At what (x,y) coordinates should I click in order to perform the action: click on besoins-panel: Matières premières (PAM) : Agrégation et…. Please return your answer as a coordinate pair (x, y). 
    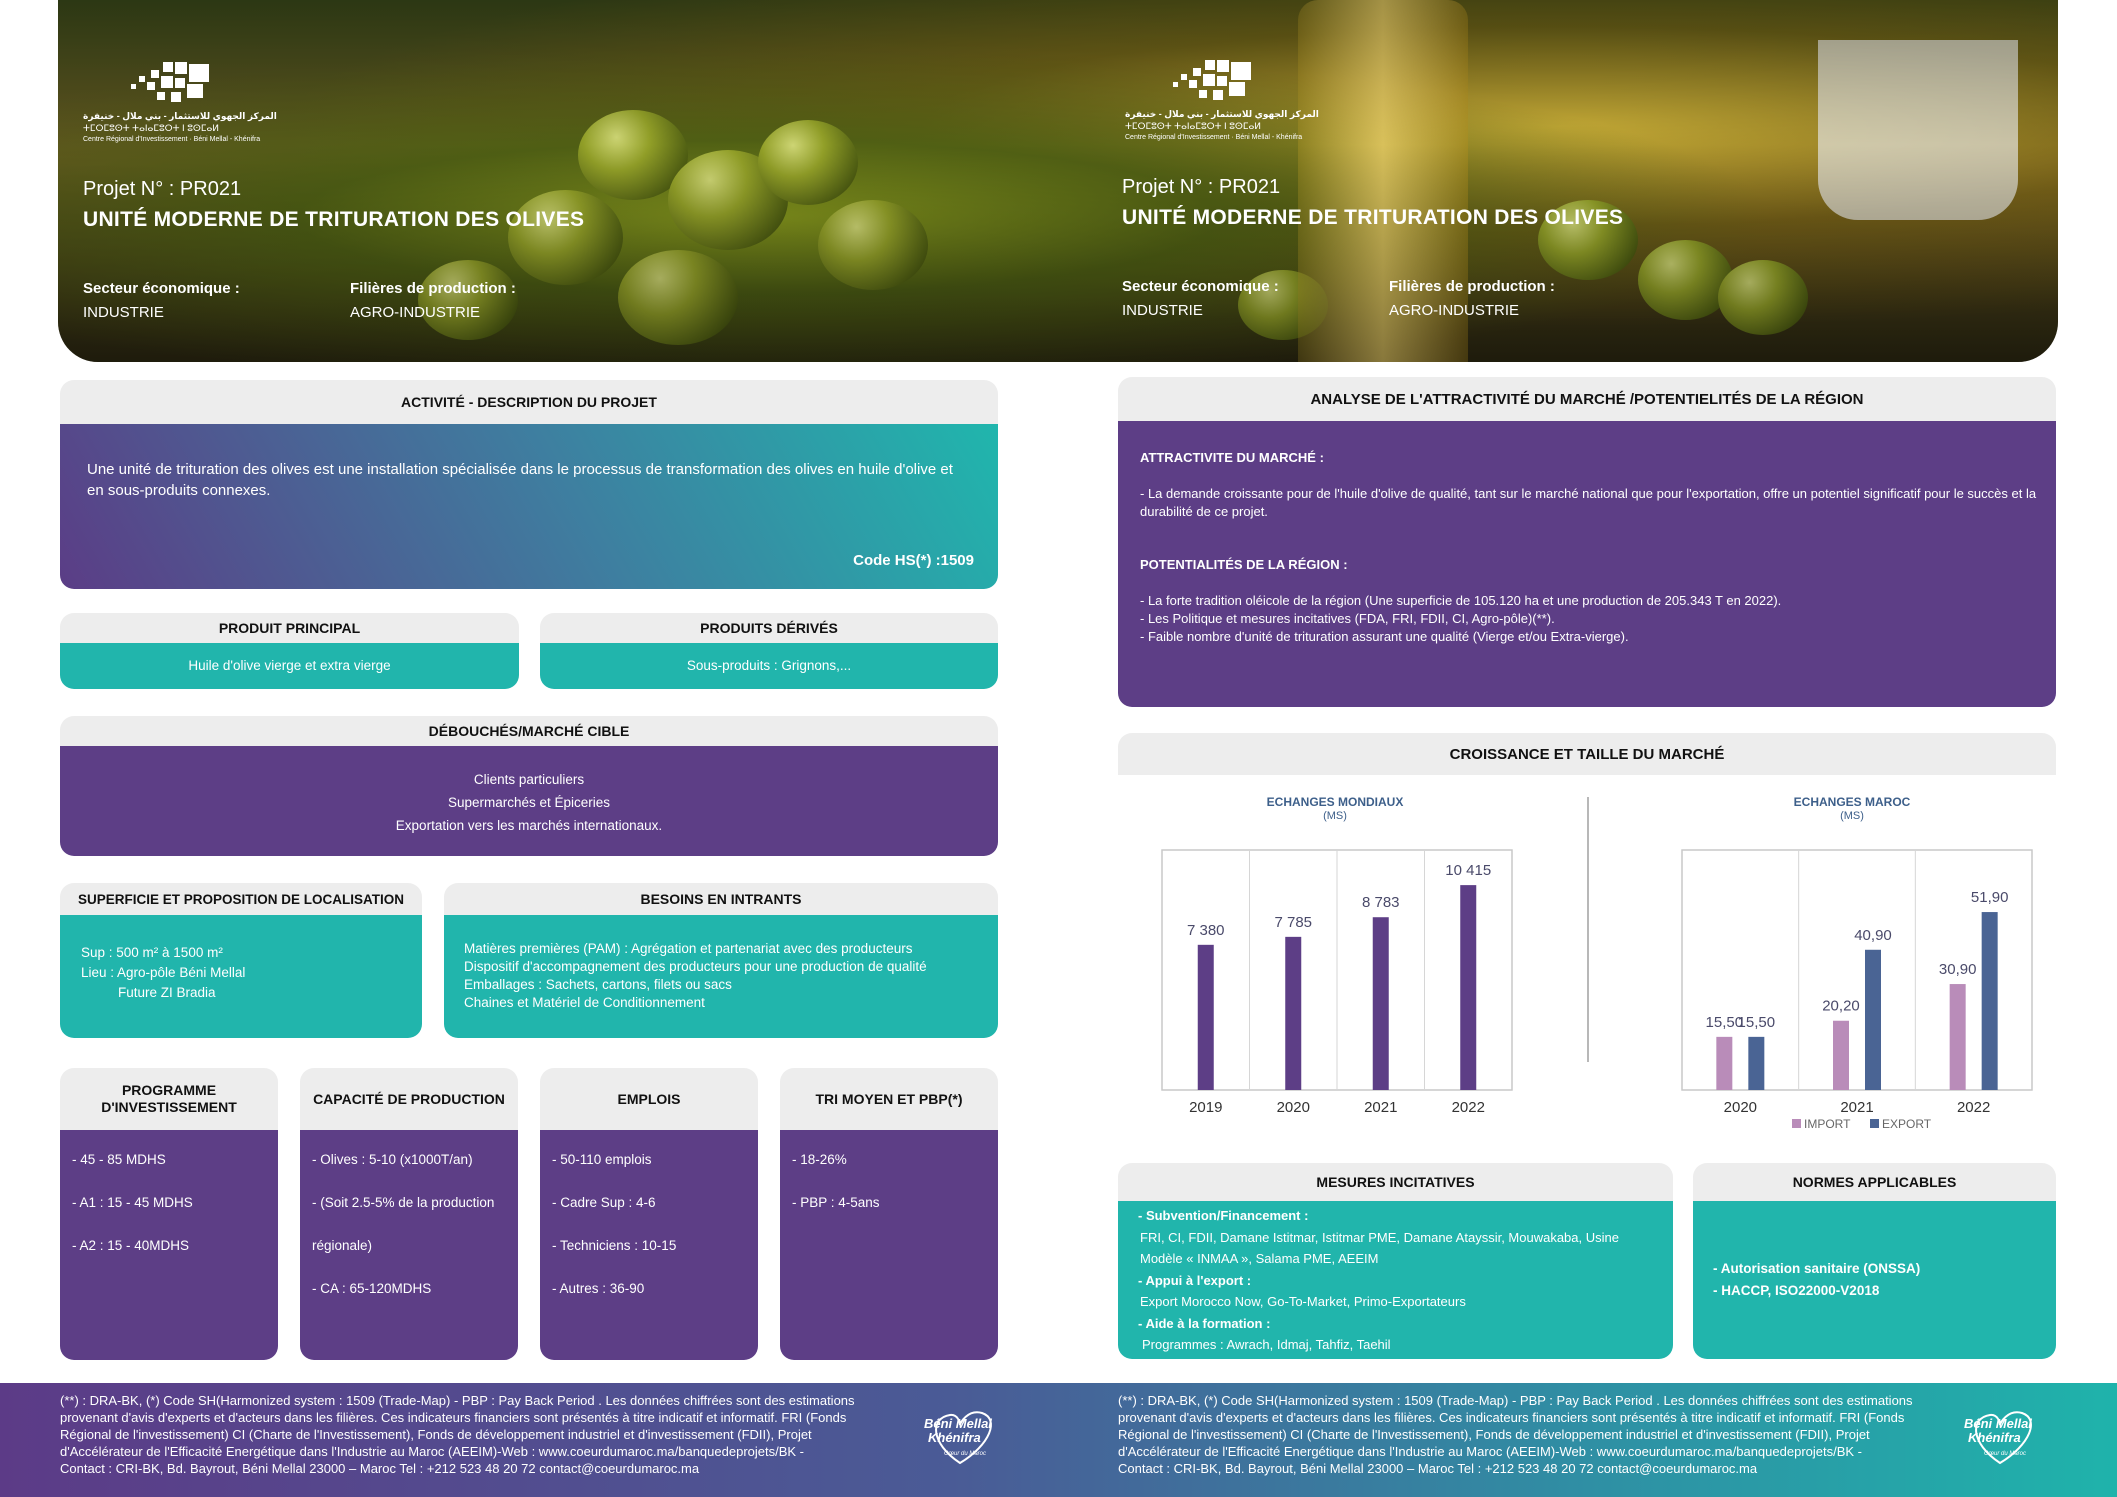
    Looking at the image, I should click on (721, 976).